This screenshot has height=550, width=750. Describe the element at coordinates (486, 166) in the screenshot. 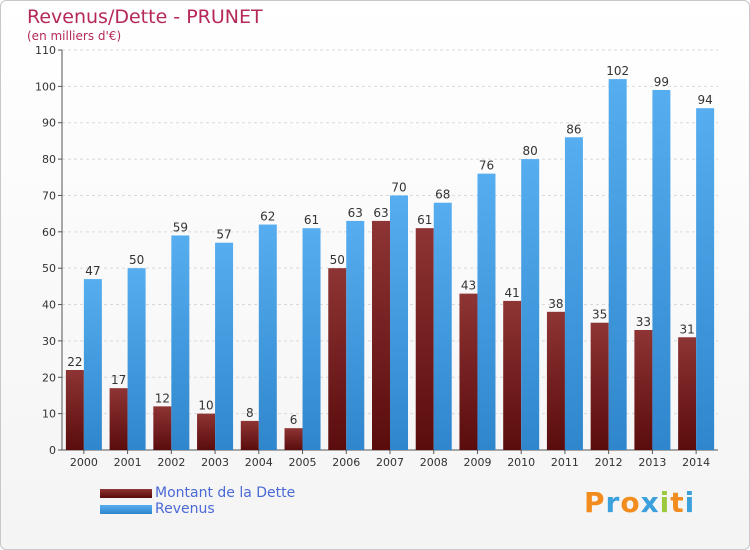

I see `data-label: 76` at that location.